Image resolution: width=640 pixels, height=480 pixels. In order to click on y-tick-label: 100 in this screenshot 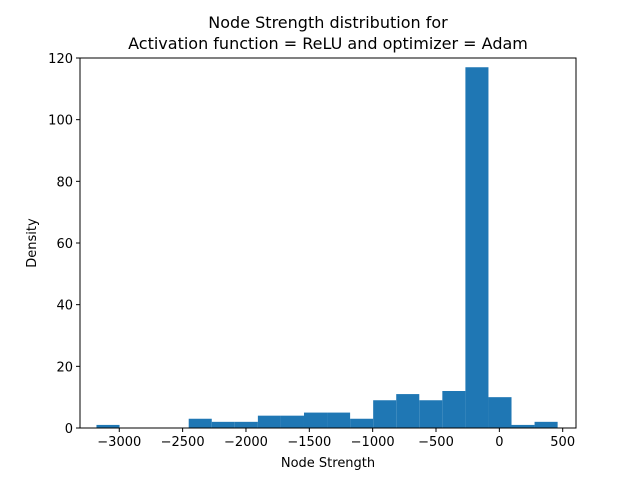, I will do `click(60, 121)`.